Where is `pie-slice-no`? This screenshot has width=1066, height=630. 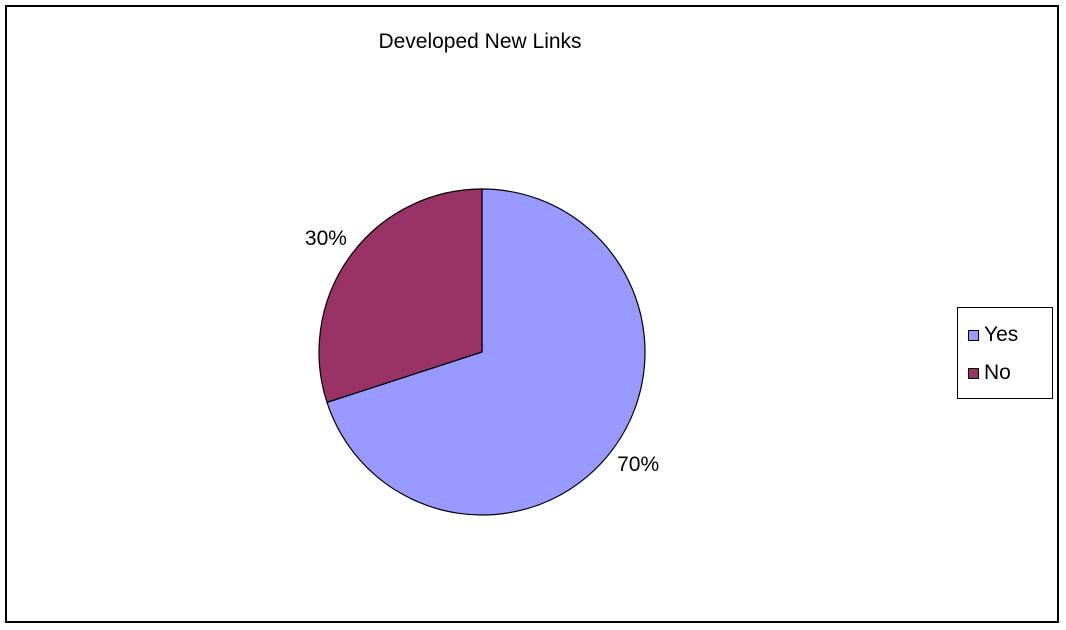 pie-slice-no is located at coordinates (400, 296).